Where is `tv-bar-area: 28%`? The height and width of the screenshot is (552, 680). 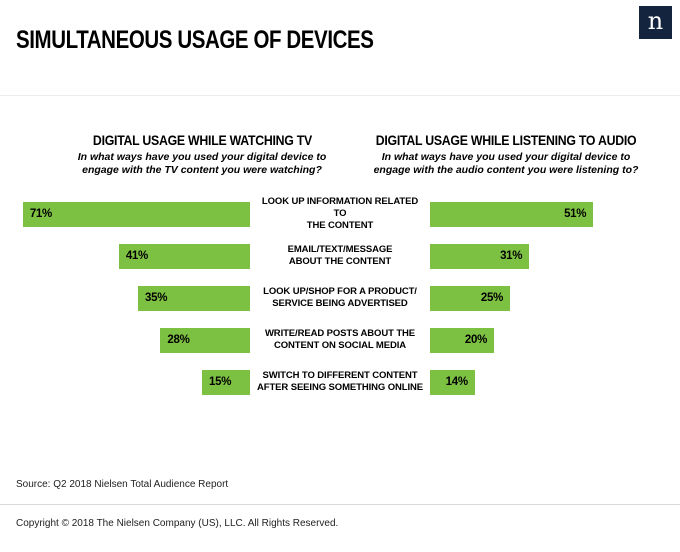 tv-bar-area: 28% is located at coordinates (133, 340).